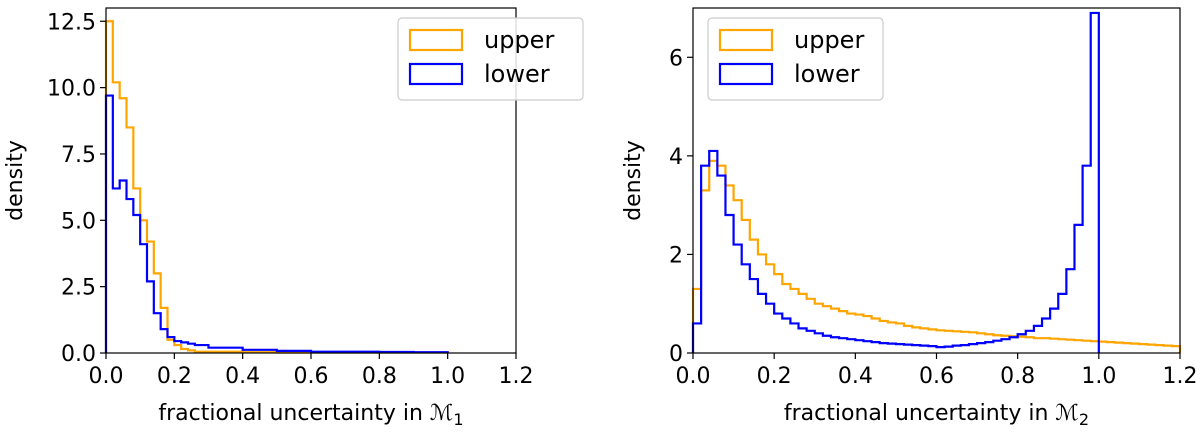 The image size is (1200, 432). Describe the element at coordinates (71, 89) in the screenshot. I see `y-tick-label: 10.0` at that location.